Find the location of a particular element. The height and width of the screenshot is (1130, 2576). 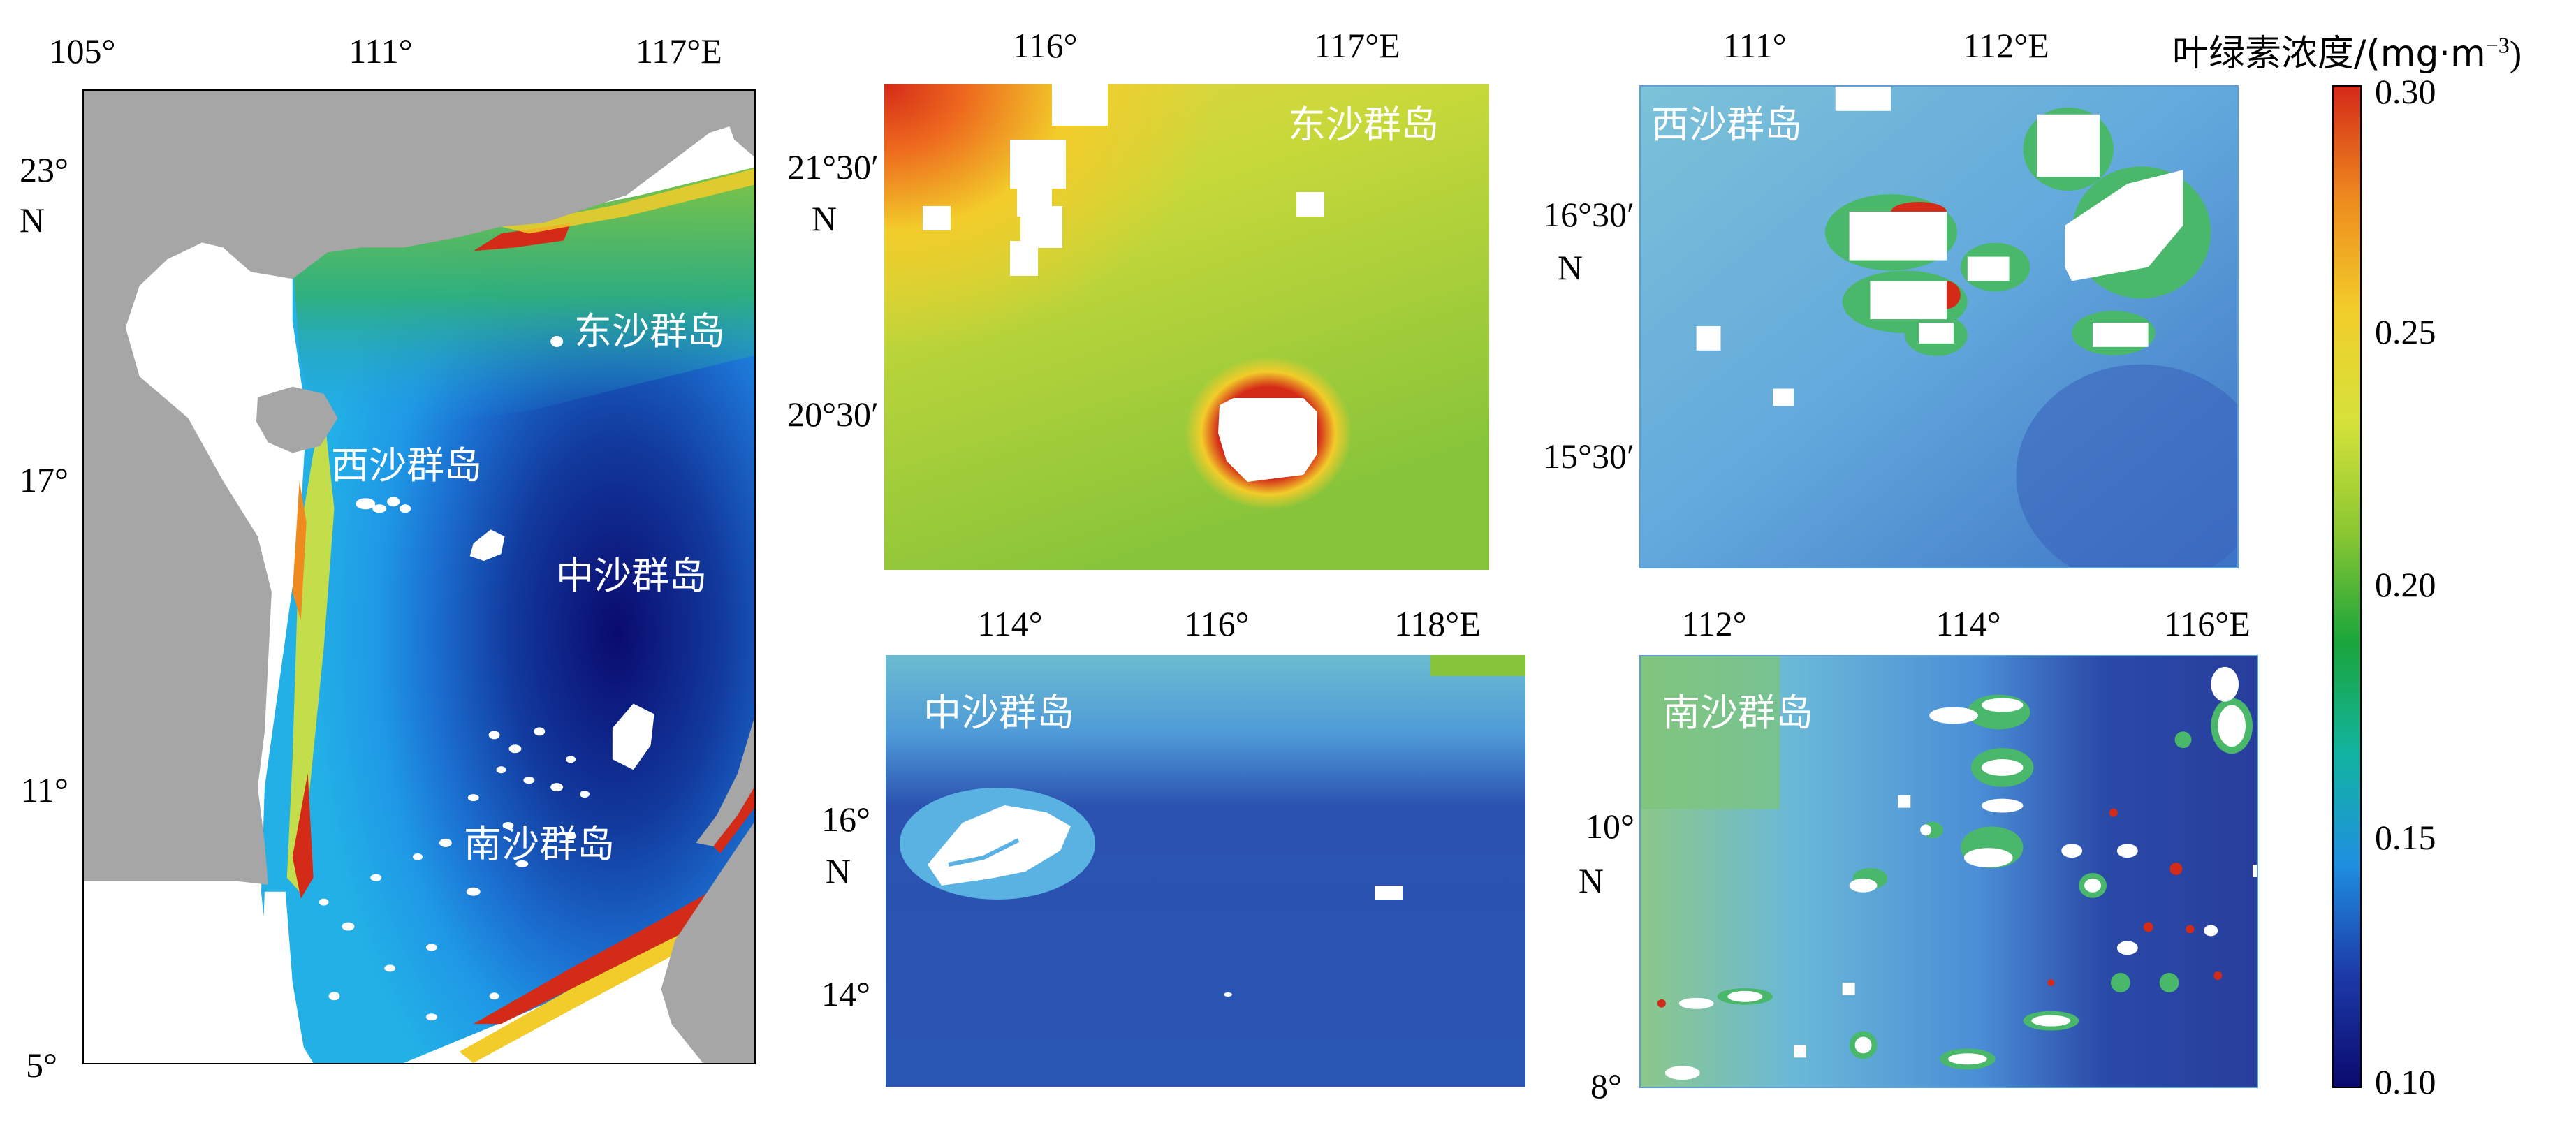

overview-label-dongsha: 东沙群岛 is located at coordinates (649, 331).